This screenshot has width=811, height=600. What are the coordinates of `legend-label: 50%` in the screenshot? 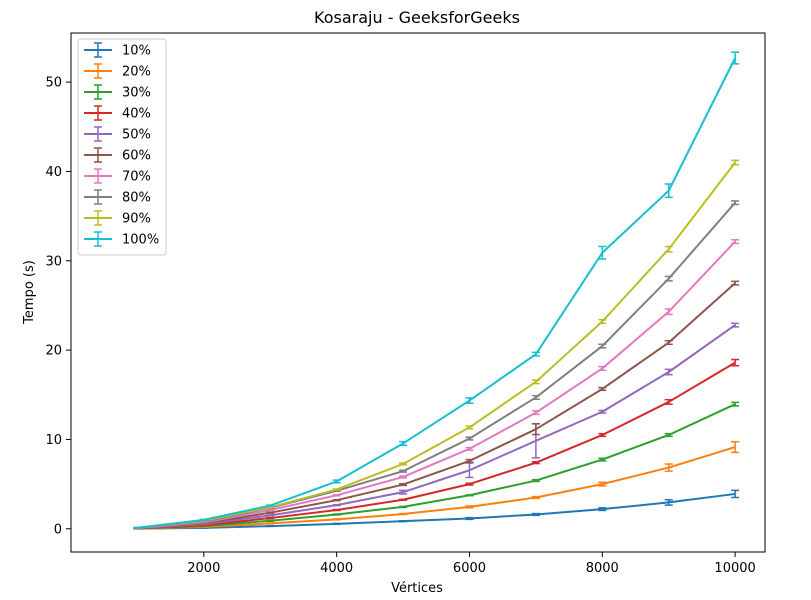 It's located at (136, 135).